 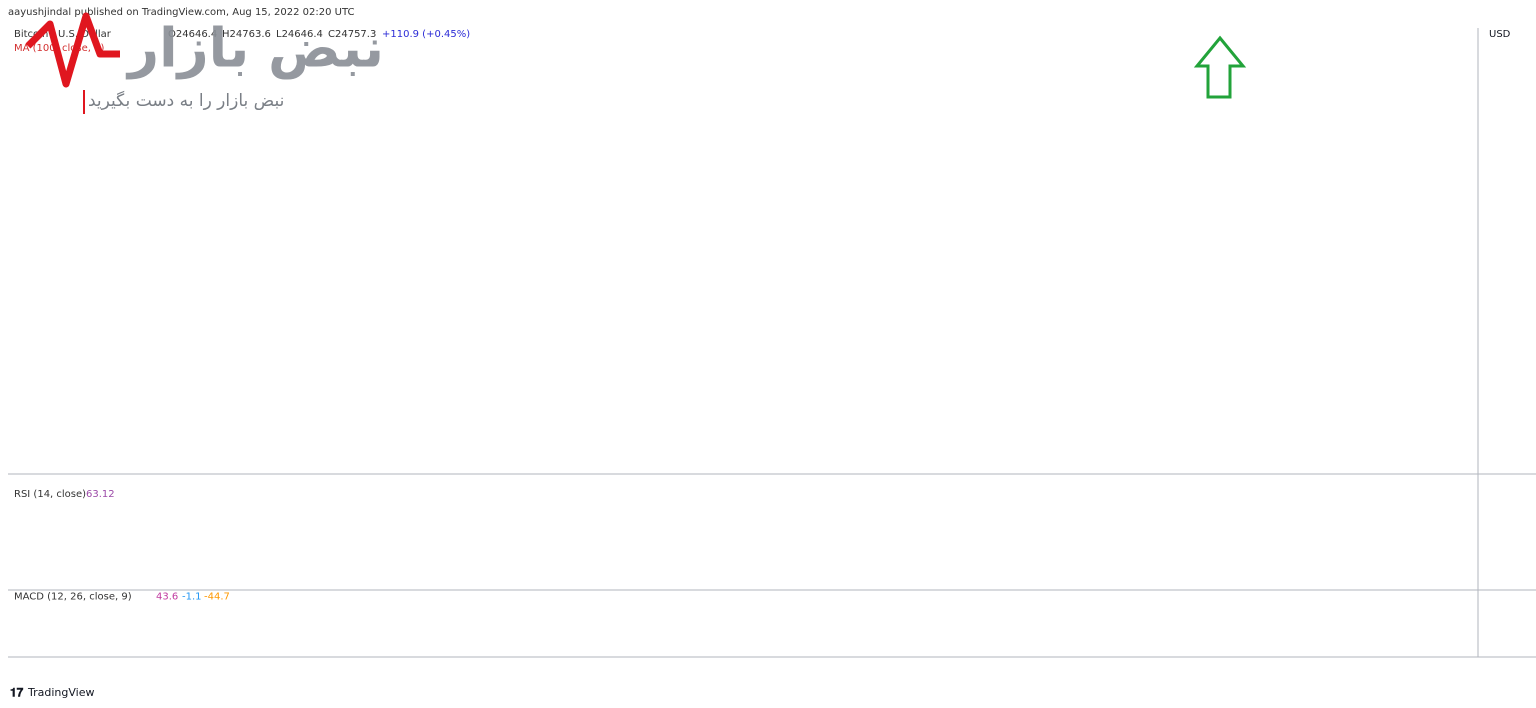 What do you see at coordinates (167, 597) in the screenshot?
I see `macd-hist-value: 43.6` at bounding box center [167, 597].